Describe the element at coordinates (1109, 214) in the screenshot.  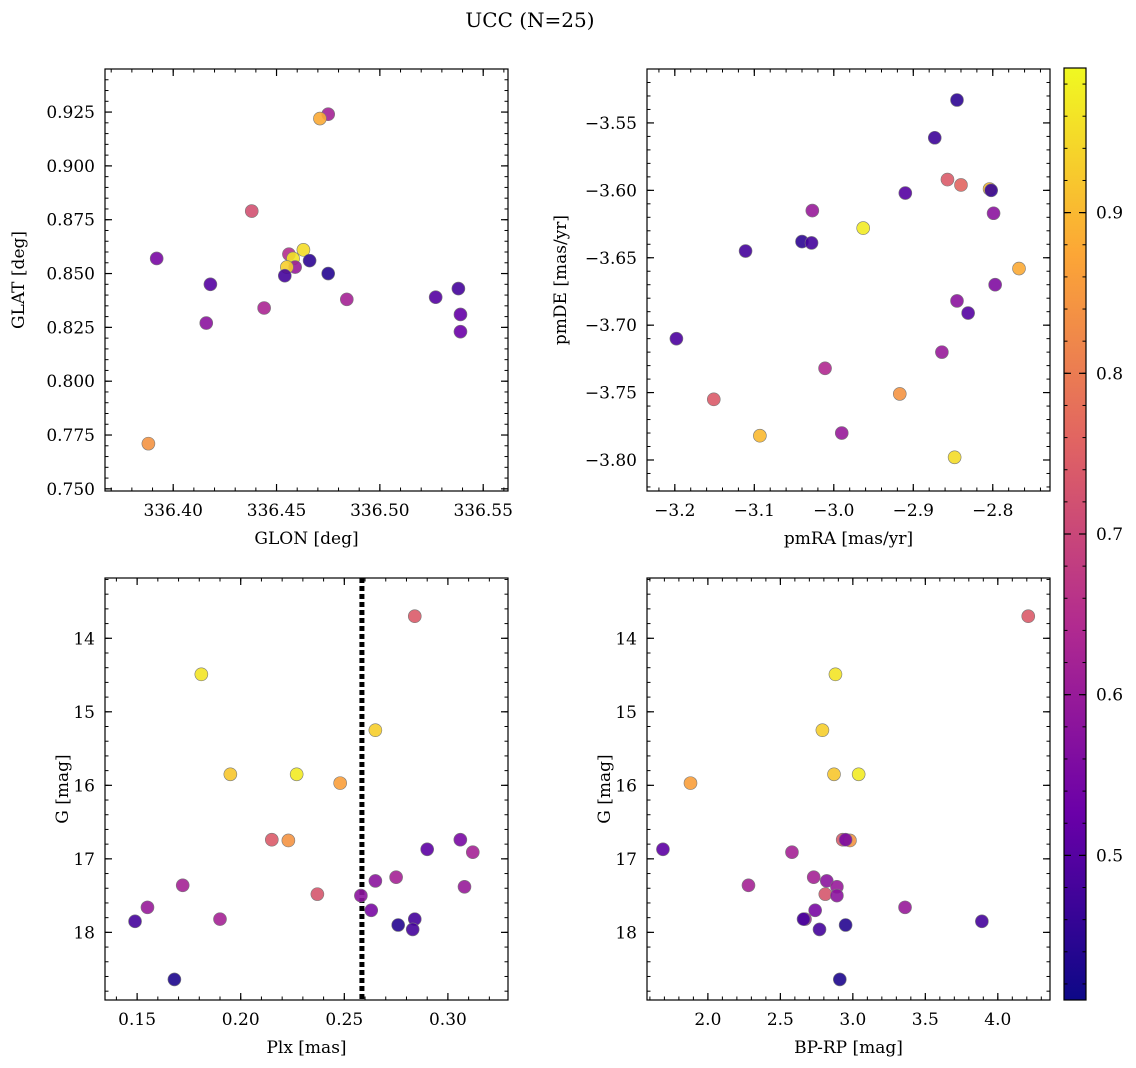
I see `colorbar-tick-label: 0.9` at that location.